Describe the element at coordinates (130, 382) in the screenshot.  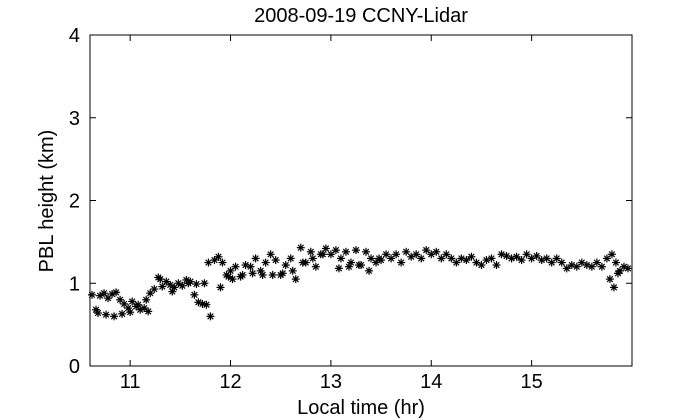
I see `x-tick-label-11: 11` at that location.